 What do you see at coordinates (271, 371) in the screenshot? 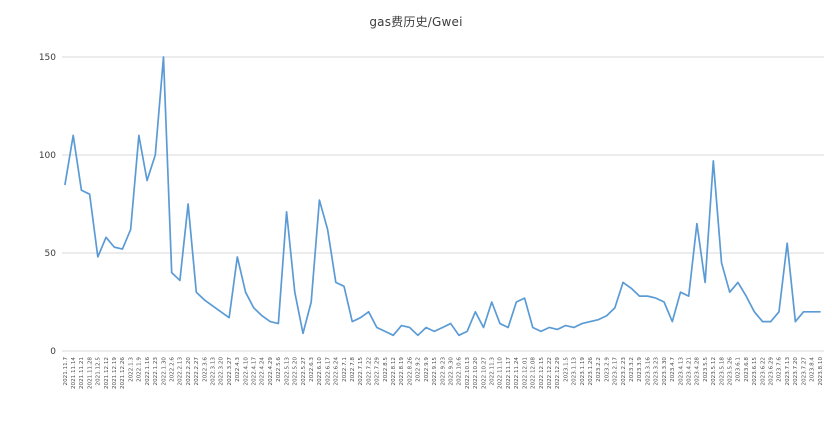
I see `x-tick-label: 2022.4.29` at bounding box center [271, 371].